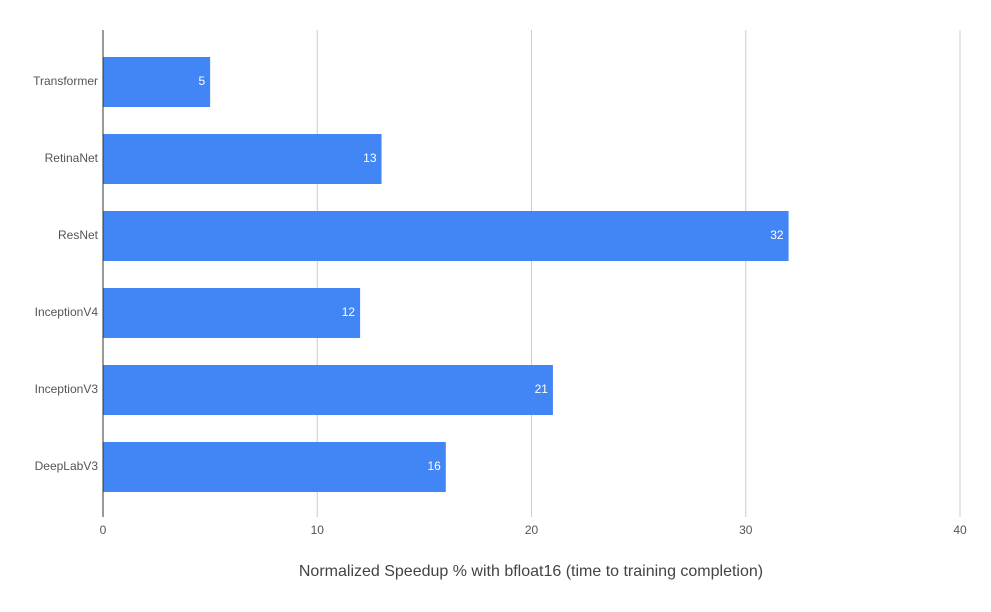 The height and width of the screenshot is (612, 991). Describe the element at coordinates (960, 530) in the screenshot. I see `x-tick-label: 40` at that location.